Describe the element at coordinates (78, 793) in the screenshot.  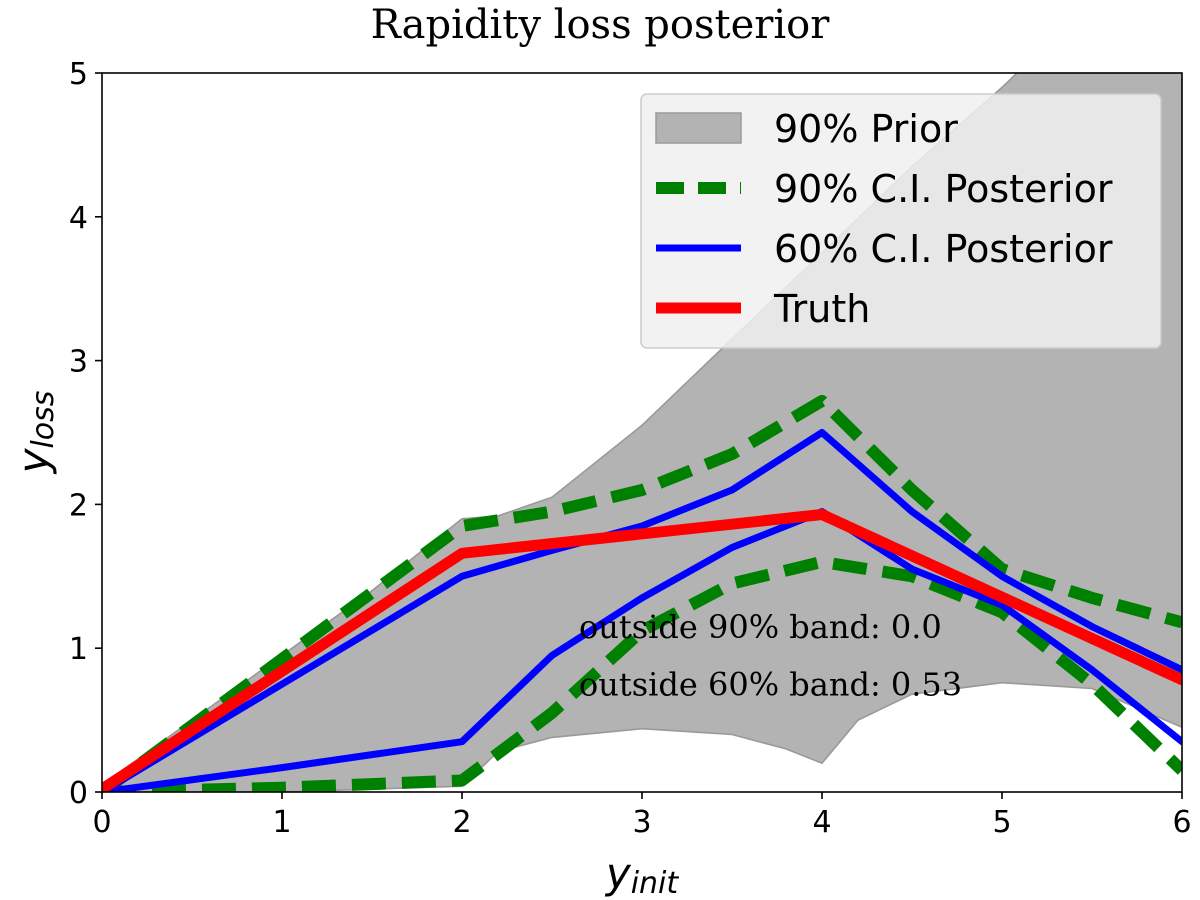
I see `y-tick-label-0: 0` at that location.